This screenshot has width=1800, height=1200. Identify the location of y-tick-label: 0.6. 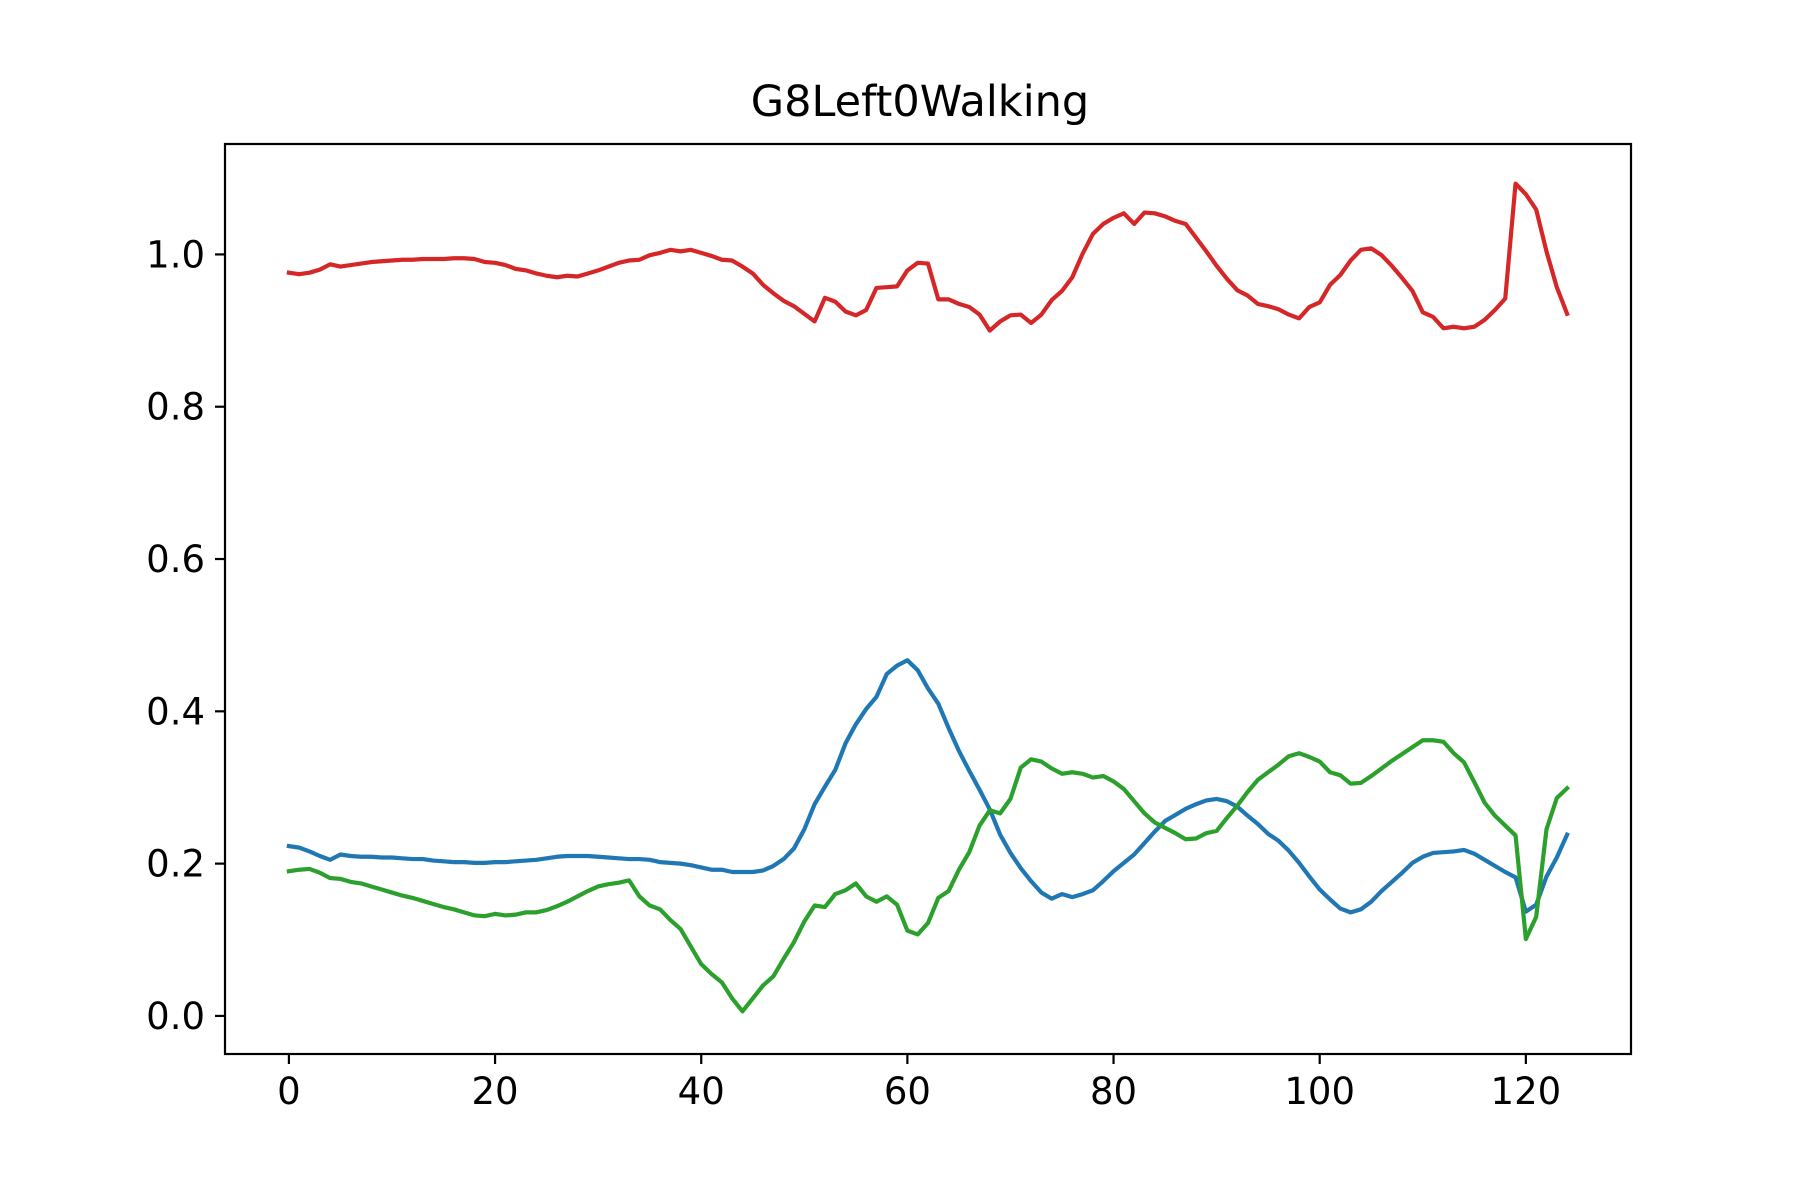
(175, 559).